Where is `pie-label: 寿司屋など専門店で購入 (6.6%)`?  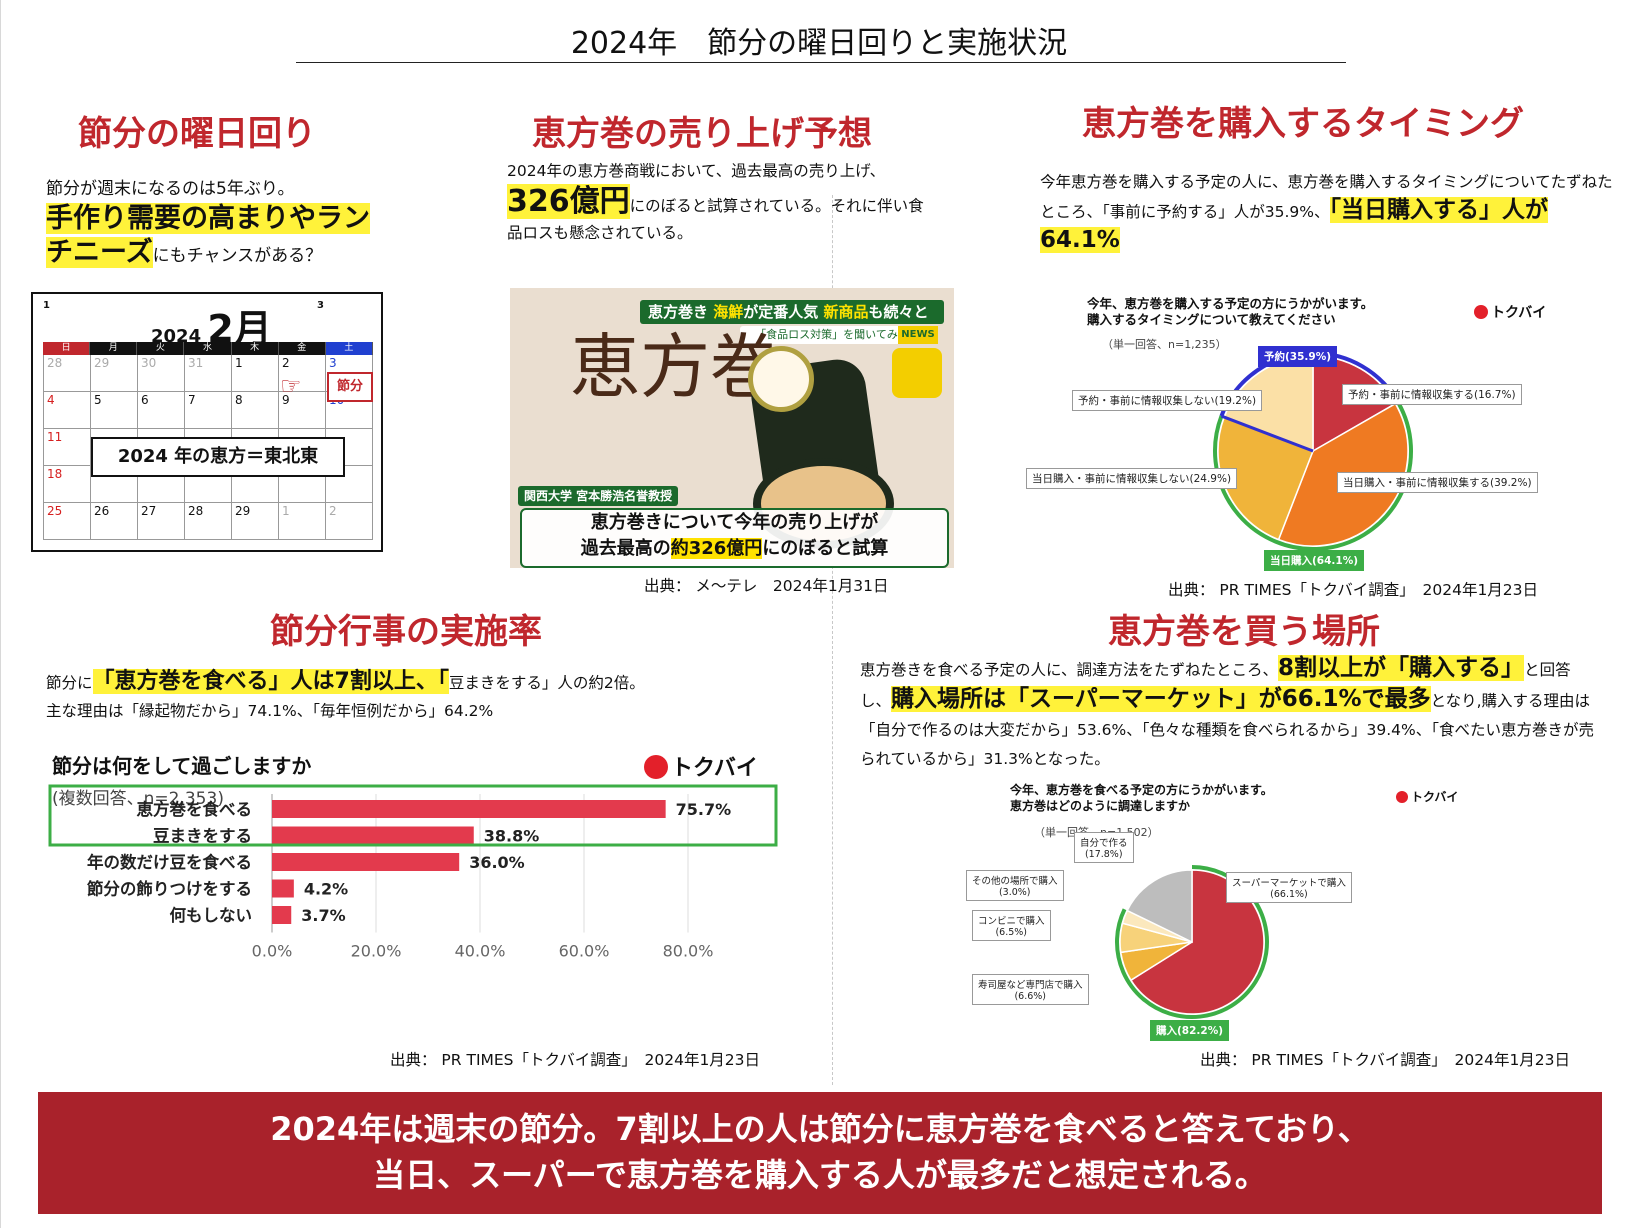
pie-label: 寿司屋など専門店で購入 (6.6%) is located at coordinates (1030, 989).